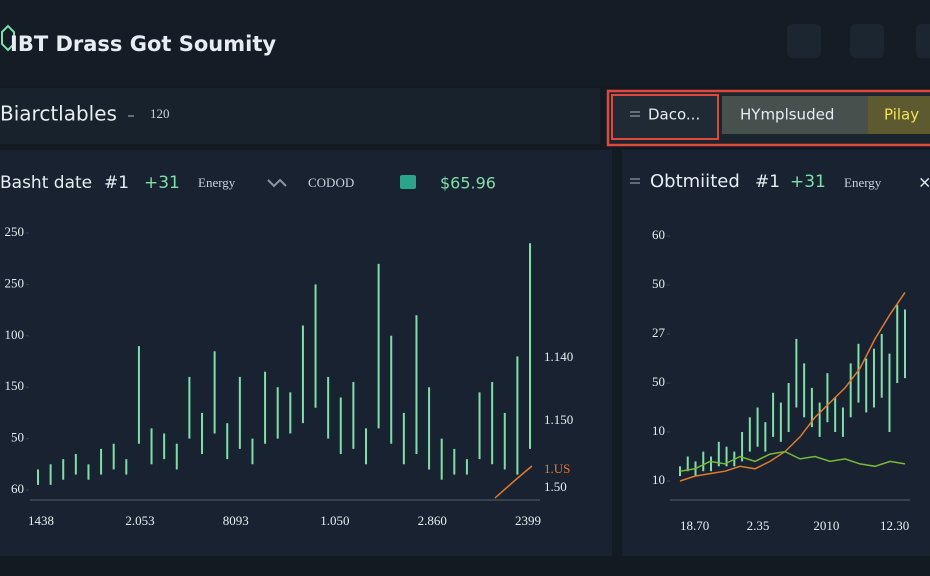 Image resolution: width=930 pixels, height=576 pixels. I want to click on x-tick-label: 2.860, so click(432, 520).